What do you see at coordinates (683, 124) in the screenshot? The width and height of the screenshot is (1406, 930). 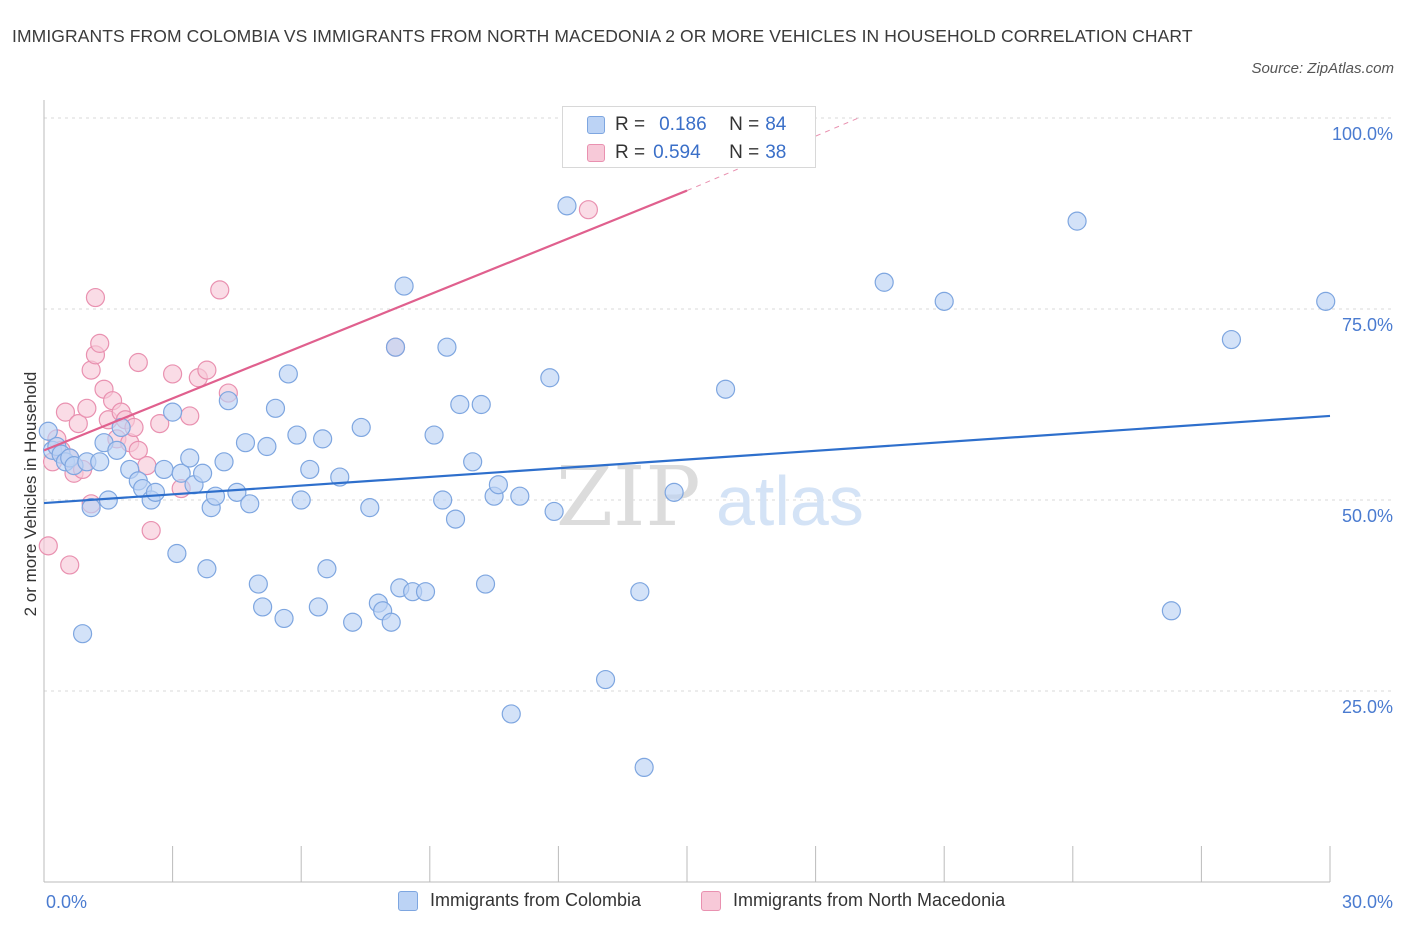 I see `legend-r-value: 0.186` at bounding box center [683, 124].